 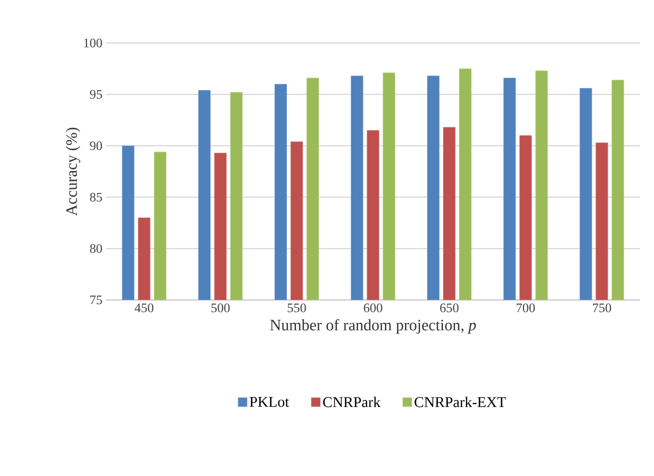 I want to click on y-axis-title: Accuracy (%), so click(x=73, y=172).